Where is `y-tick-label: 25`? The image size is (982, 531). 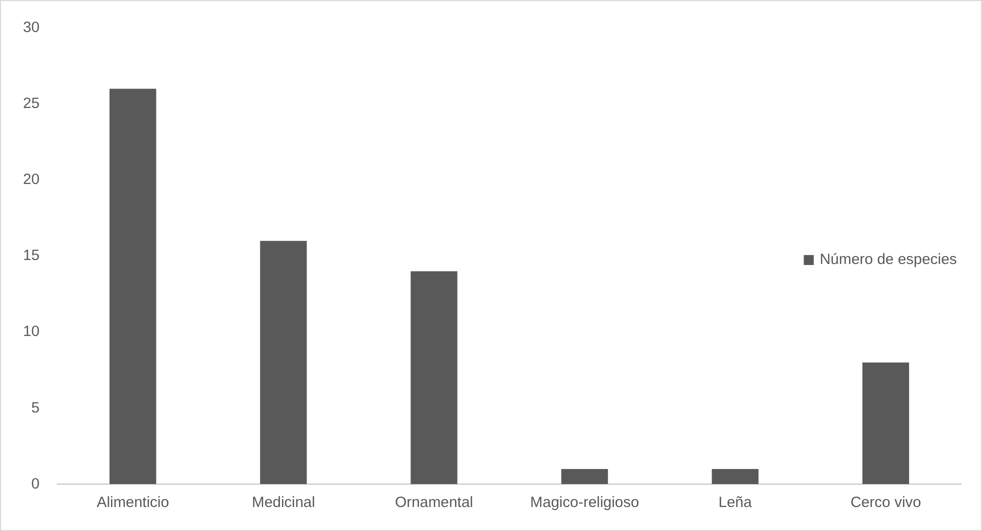
y-tick-label: 25 is located at coordinates (31, 103).